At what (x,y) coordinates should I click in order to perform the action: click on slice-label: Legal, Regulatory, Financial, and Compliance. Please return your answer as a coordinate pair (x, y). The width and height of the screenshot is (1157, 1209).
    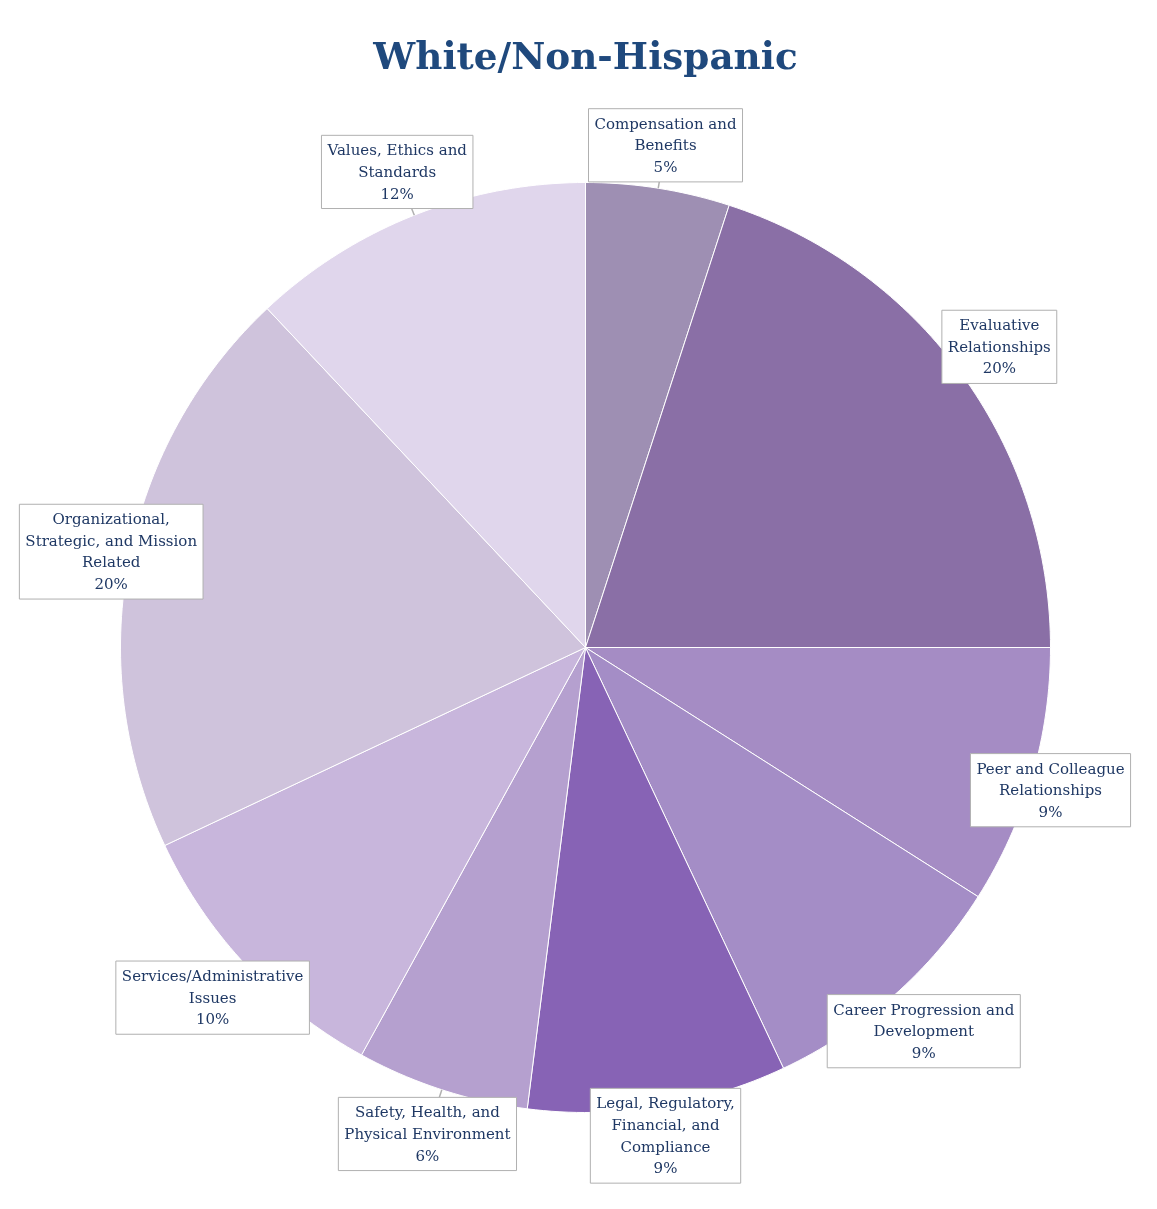
    Looking at the image, I should click on (665, 1125).